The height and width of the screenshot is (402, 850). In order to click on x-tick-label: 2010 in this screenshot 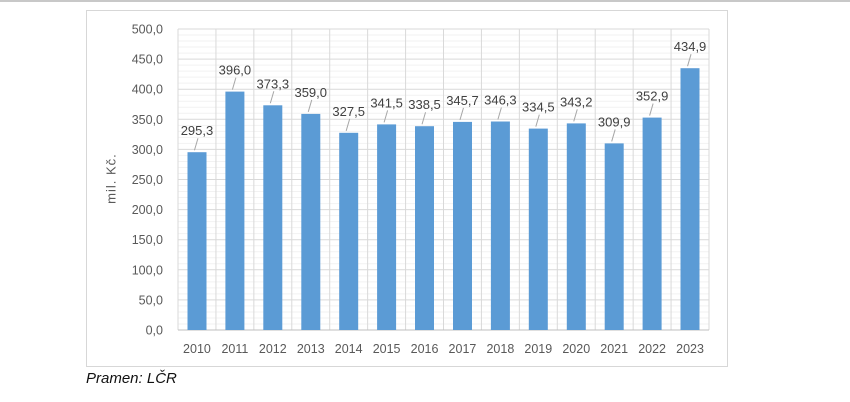, I will do `click(197, 349)`.